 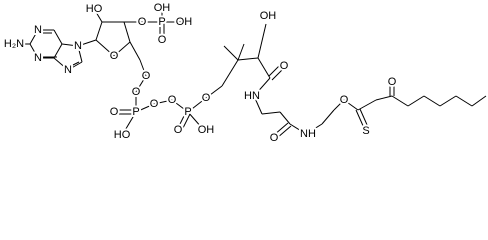 What do you see at coordinates (365, 131) in the screenshot?
I see `atom-label: S` at bounding box center [365, 131].